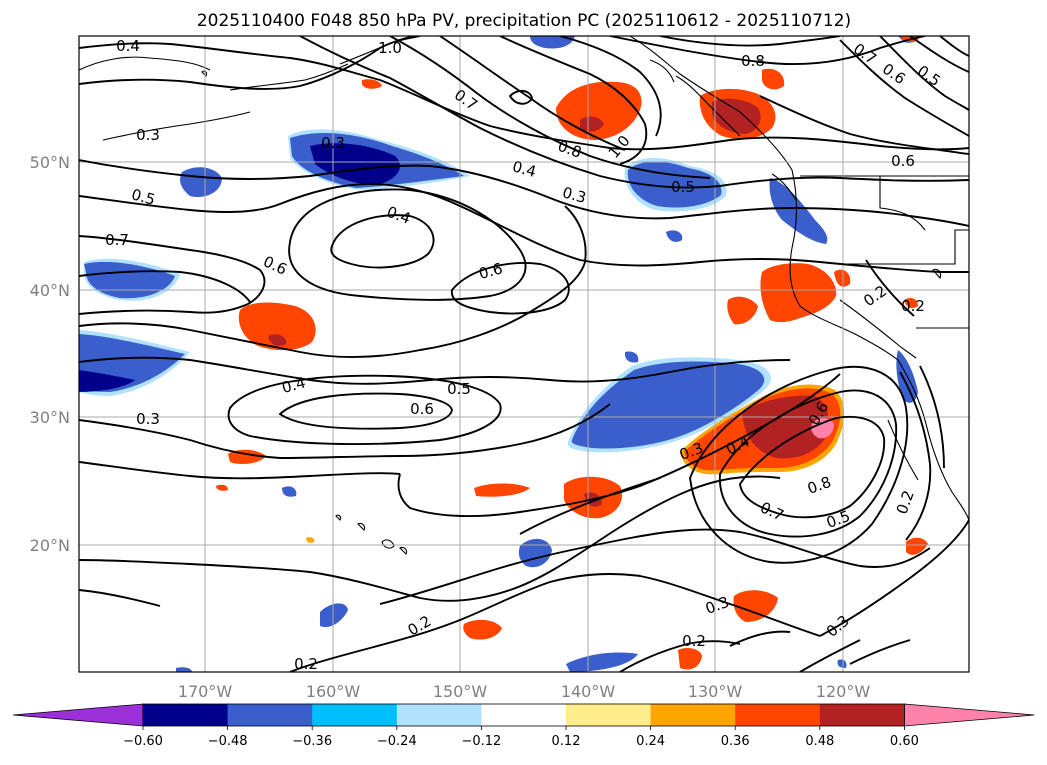 The image size is (1047, 765). I want to click on latitude-labels: 50°N 40°N 30°N 20°N, so click(50, 354).